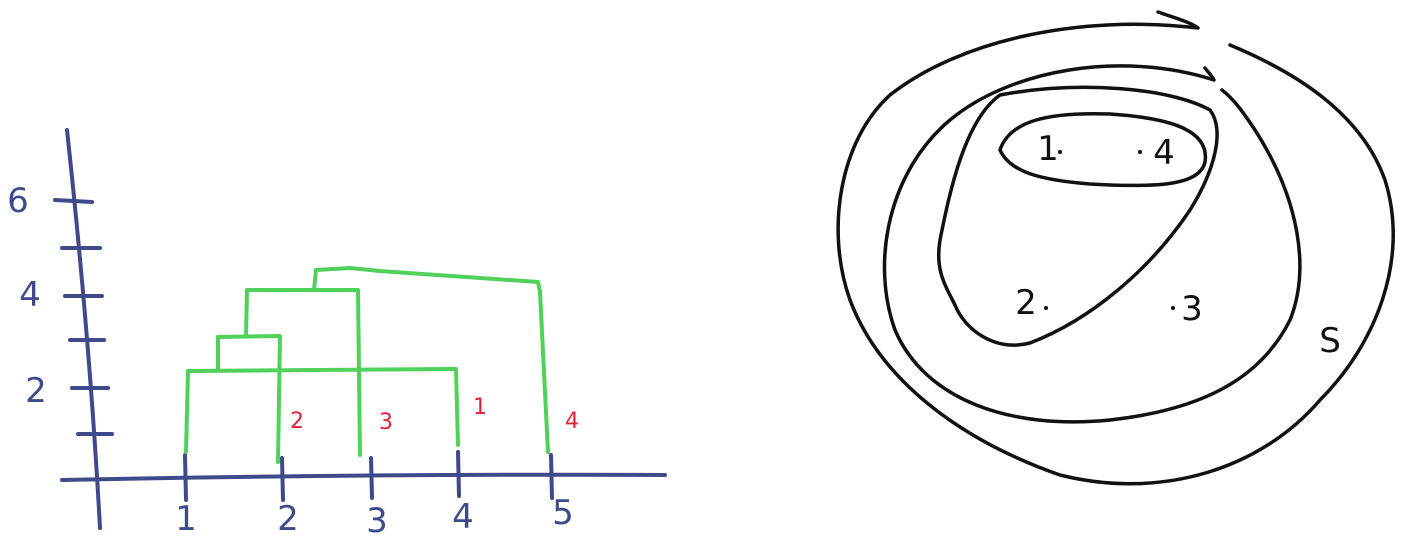 This screenshot has width=1409, height=551. What do you see at coordinates (463, 517) in the screenshot?
I see `x-tick-label: 4` at bounding box center [463, 517].